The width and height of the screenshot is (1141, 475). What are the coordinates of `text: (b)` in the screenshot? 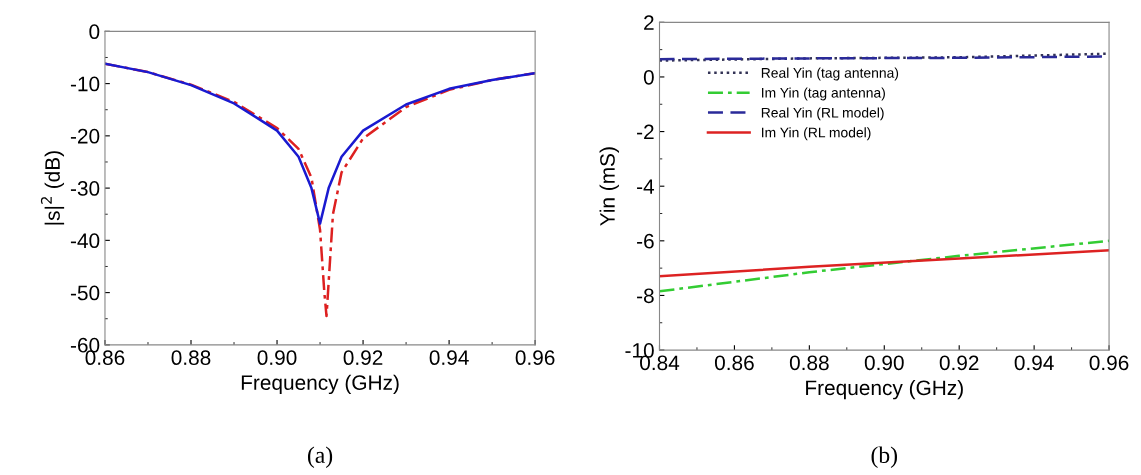 It's located at (884, 457).